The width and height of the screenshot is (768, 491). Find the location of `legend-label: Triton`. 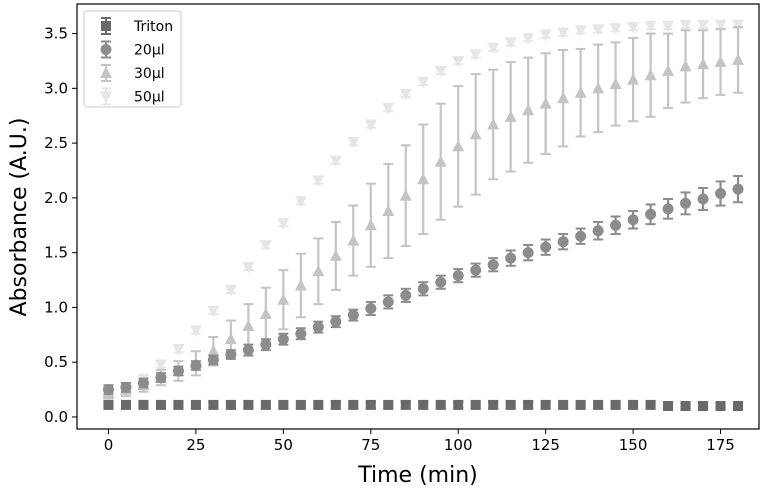

legend-label: Triton is located at coordinates (153, 27).